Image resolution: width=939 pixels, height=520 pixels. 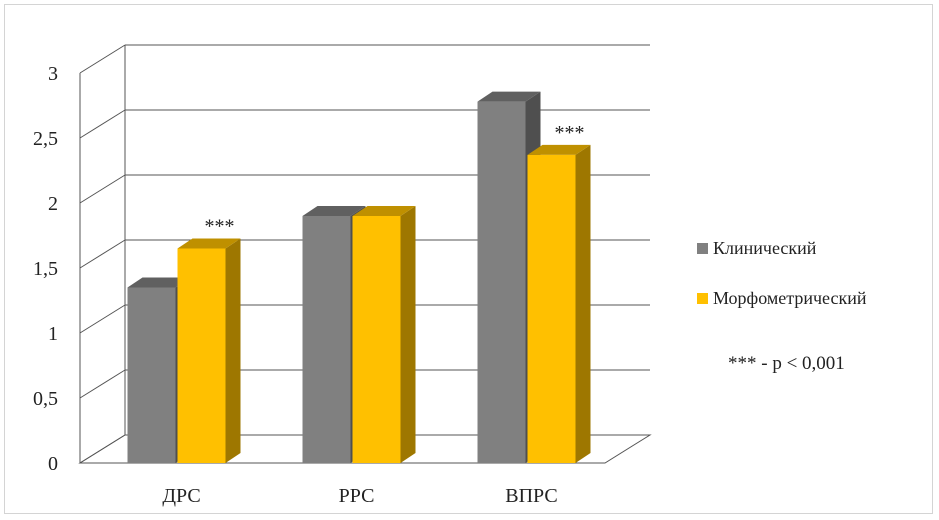 What do you see at coordinates (53, 204) in the screenshot?
I see `y-tick-label: 2` at bounding box center [53, 204].